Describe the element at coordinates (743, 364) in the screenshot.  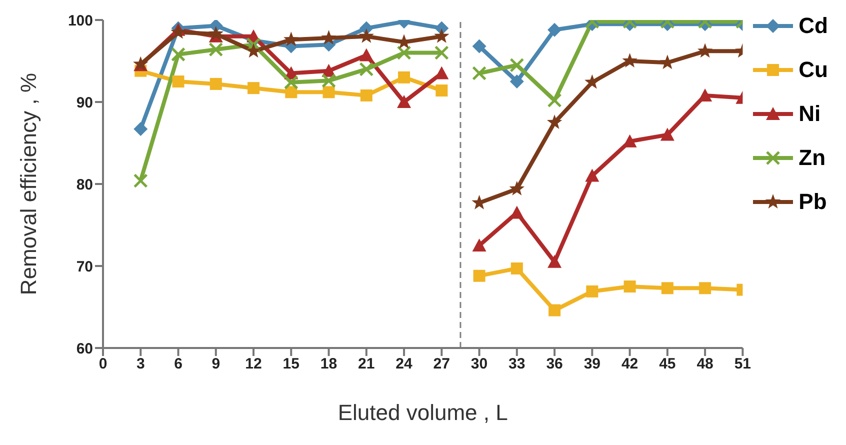
I see `x-tick-label: 51` at that location.